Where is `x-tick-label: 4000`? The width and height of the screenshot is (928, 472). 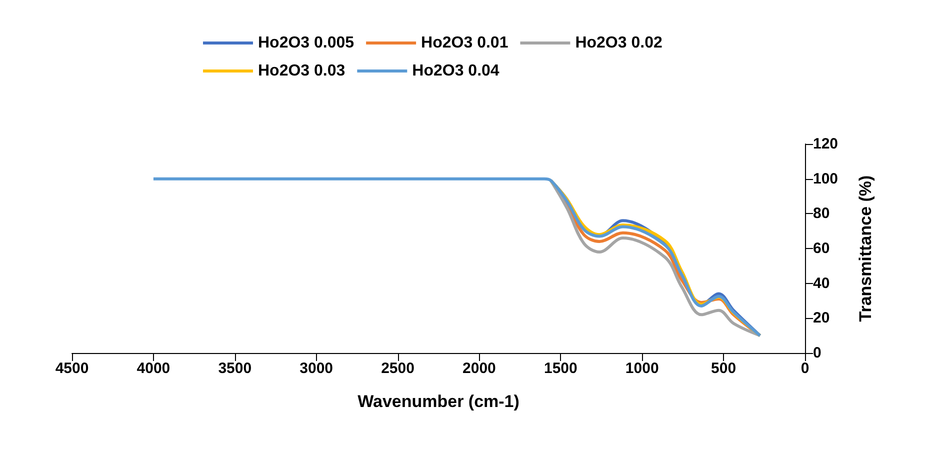 x-tick-label: 4000 is located at coordinates (153, 368).